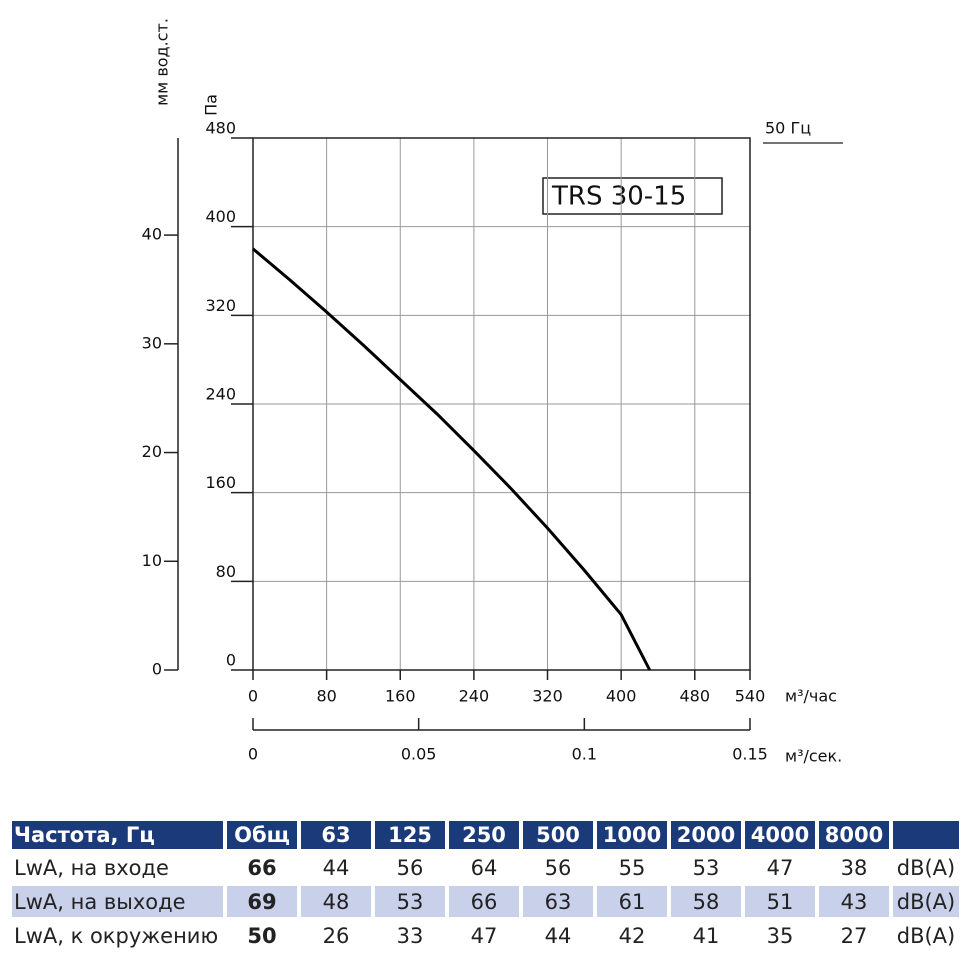 Image resolution: width=980 pixels, height=980 pixels. Describe the element at coordinates (780, 835) in the screenshot. I see `table-cell: 4000` at that location.